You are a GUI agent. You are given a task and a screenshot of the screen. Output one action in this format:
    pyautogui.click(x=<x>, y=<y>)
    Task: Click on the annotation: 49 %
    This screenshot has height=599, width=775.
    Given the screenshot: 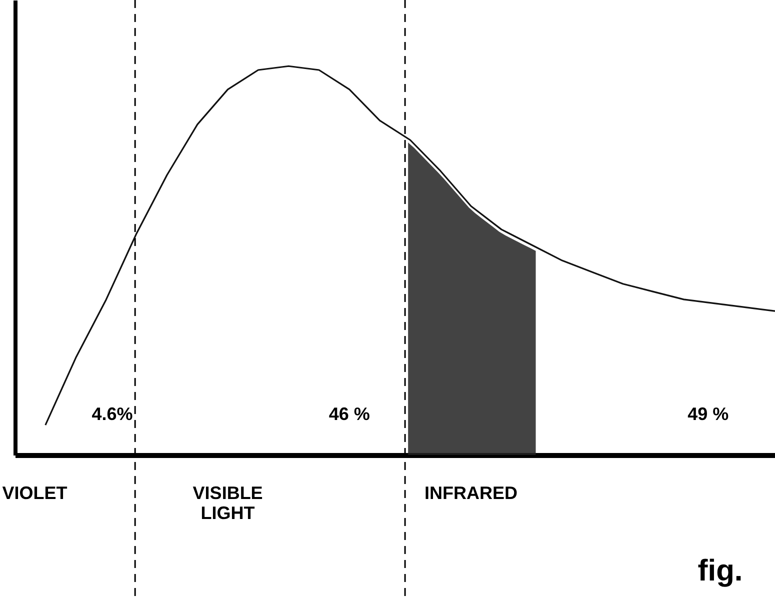 What is the action you would take?
    pyautogui.click(x=708, y=414)
    